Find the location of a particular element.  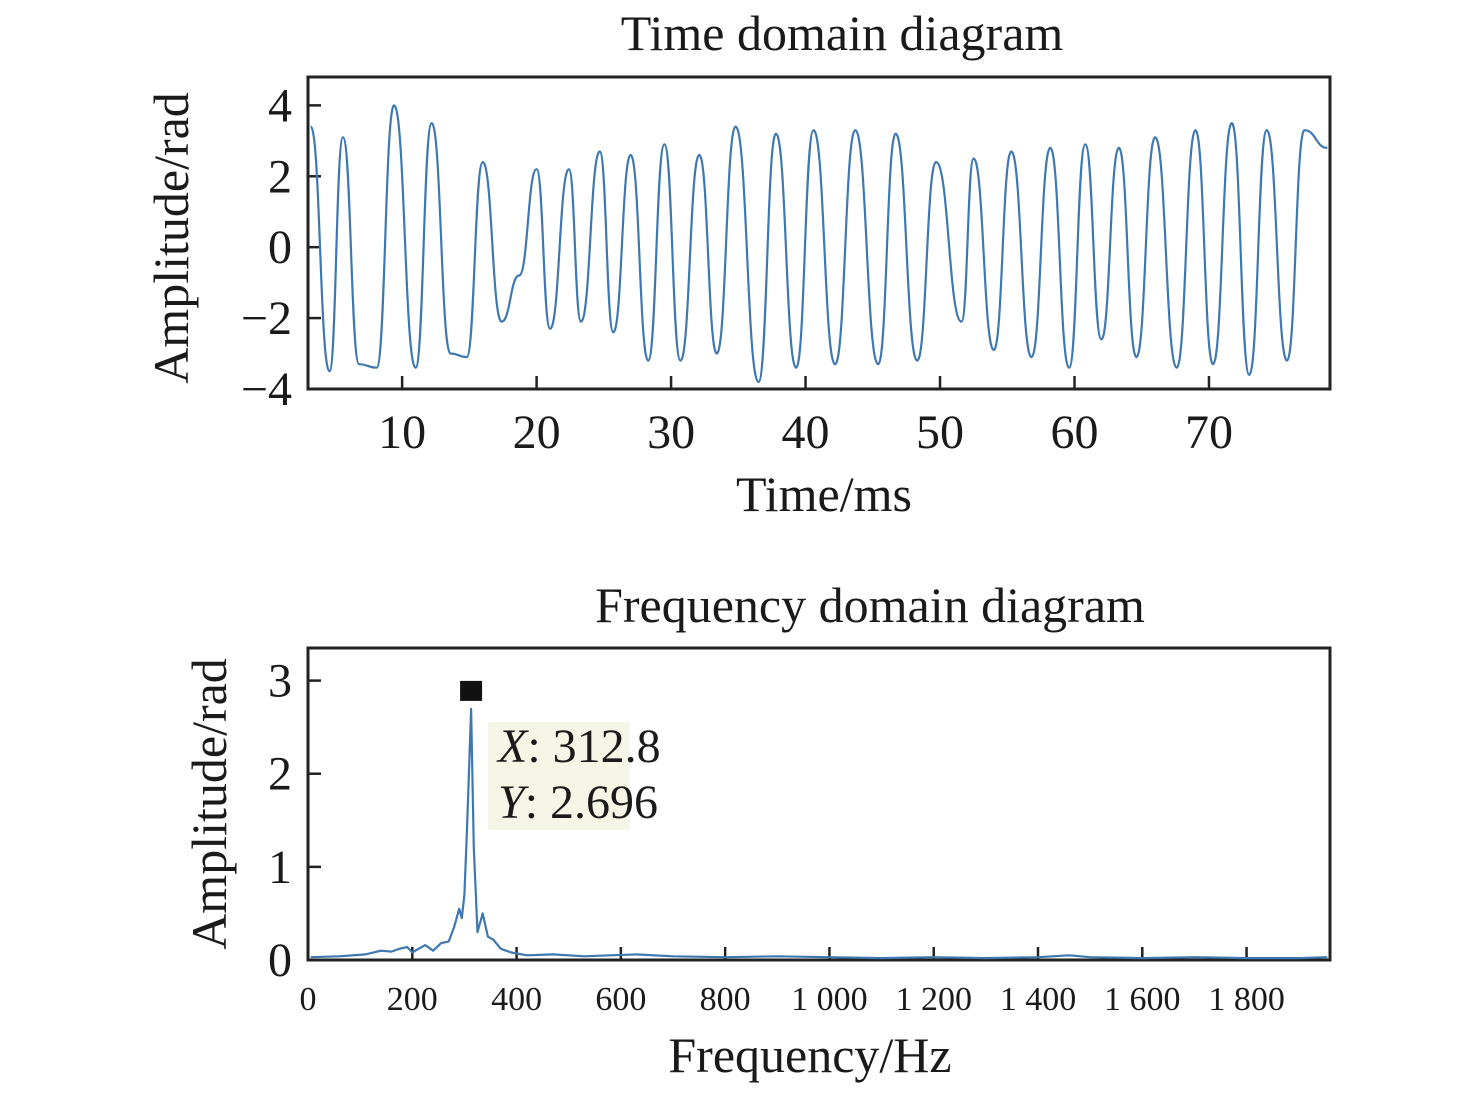

x-tick-label: 60 is located at coordinates (1075, 432).